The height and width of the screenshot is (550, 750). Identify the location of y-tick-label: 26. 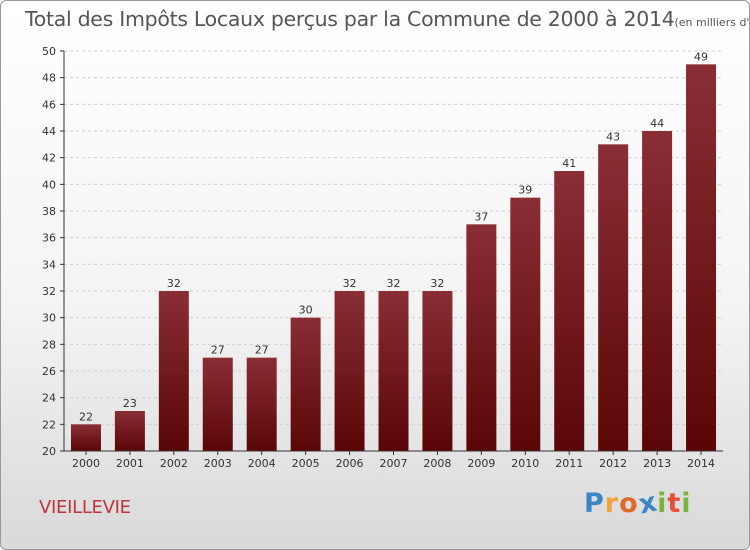
(49, 371).